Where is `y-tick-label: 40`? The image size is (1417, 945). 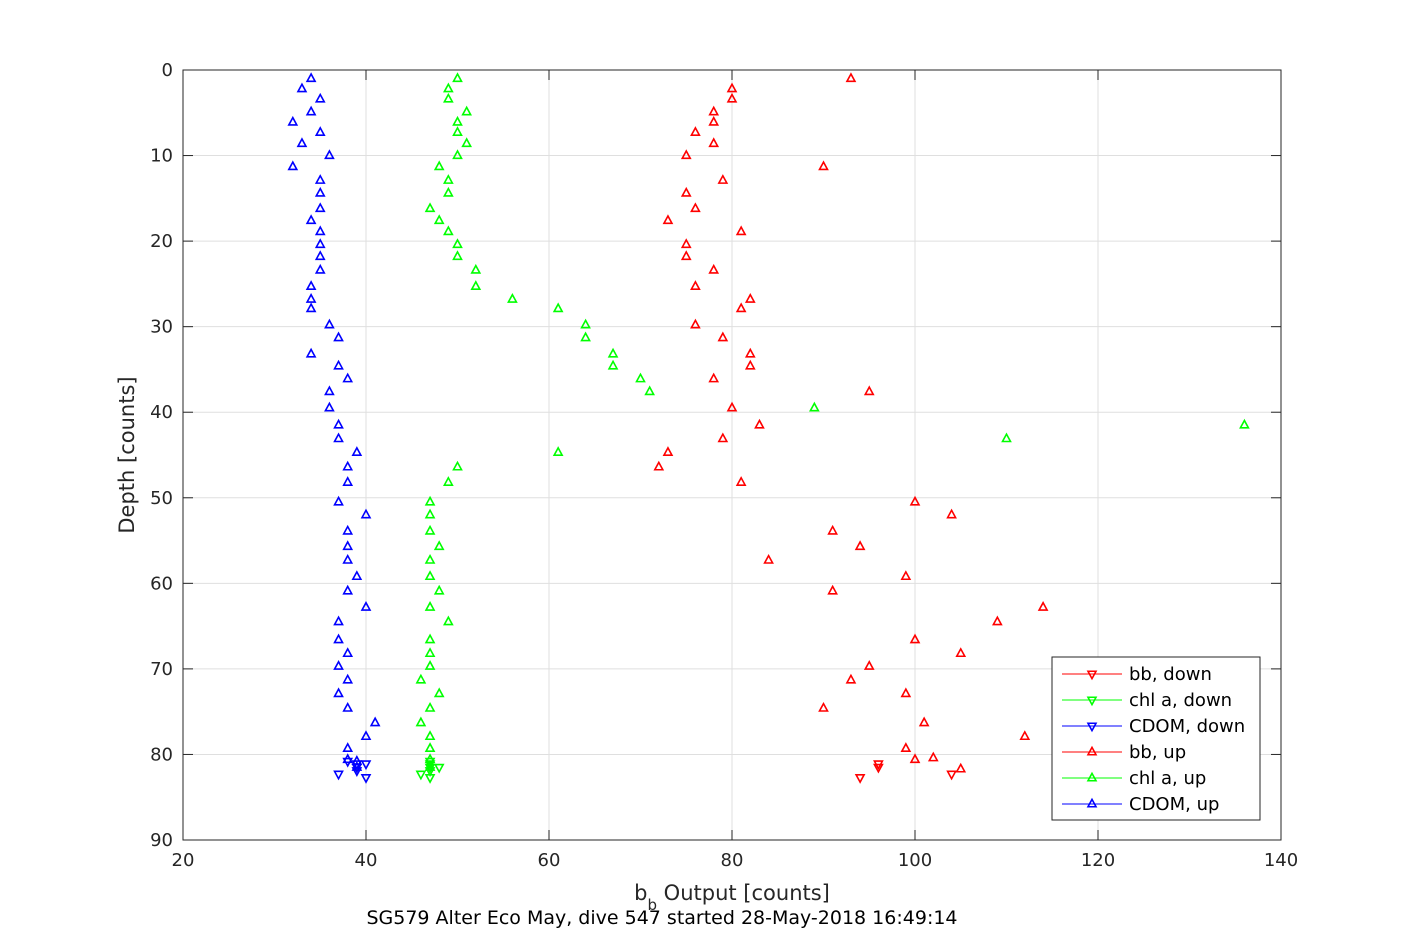 y-tick-label: 40 is located at coordinates (161, 412).